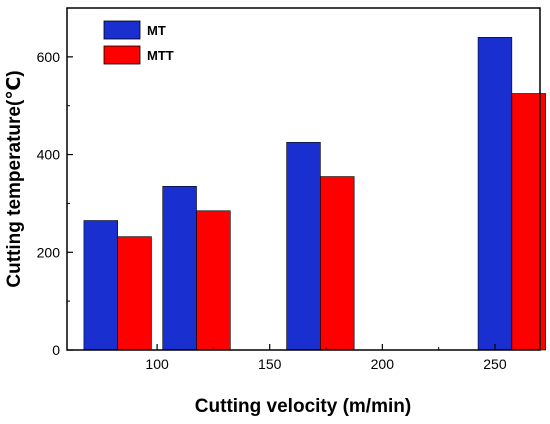  I want to click on x-tick-label: 150, so click(270, 364).